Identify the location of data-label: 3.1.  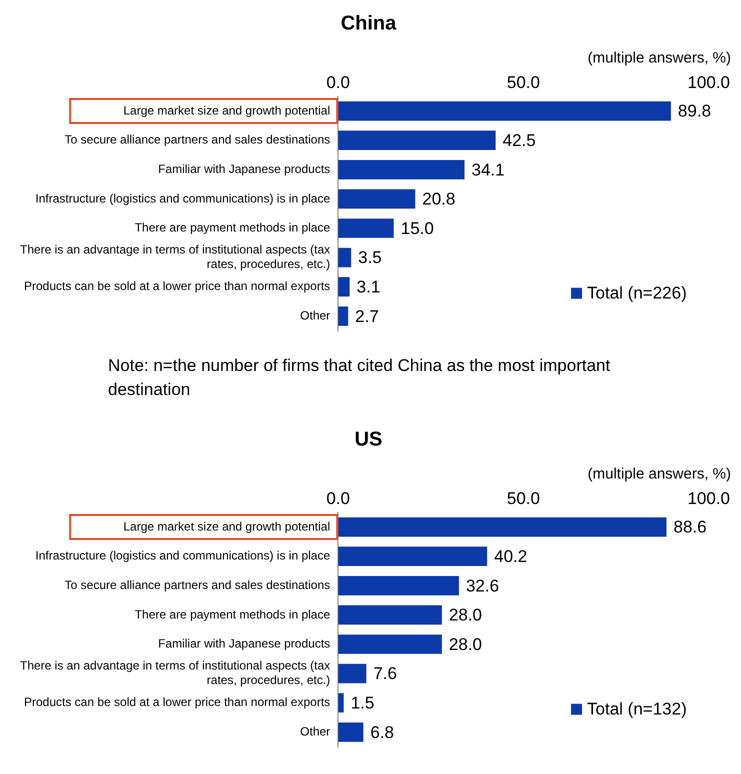
(368, 287).